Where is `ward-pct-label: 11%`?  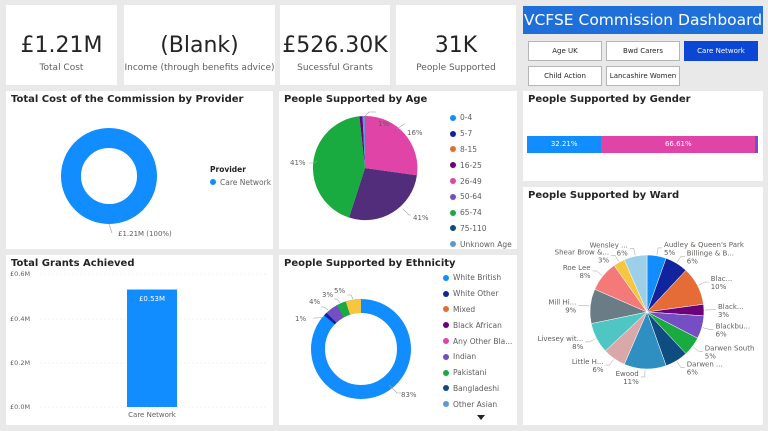 ward-pct-label: 11% is located at coordinates (631, 382).